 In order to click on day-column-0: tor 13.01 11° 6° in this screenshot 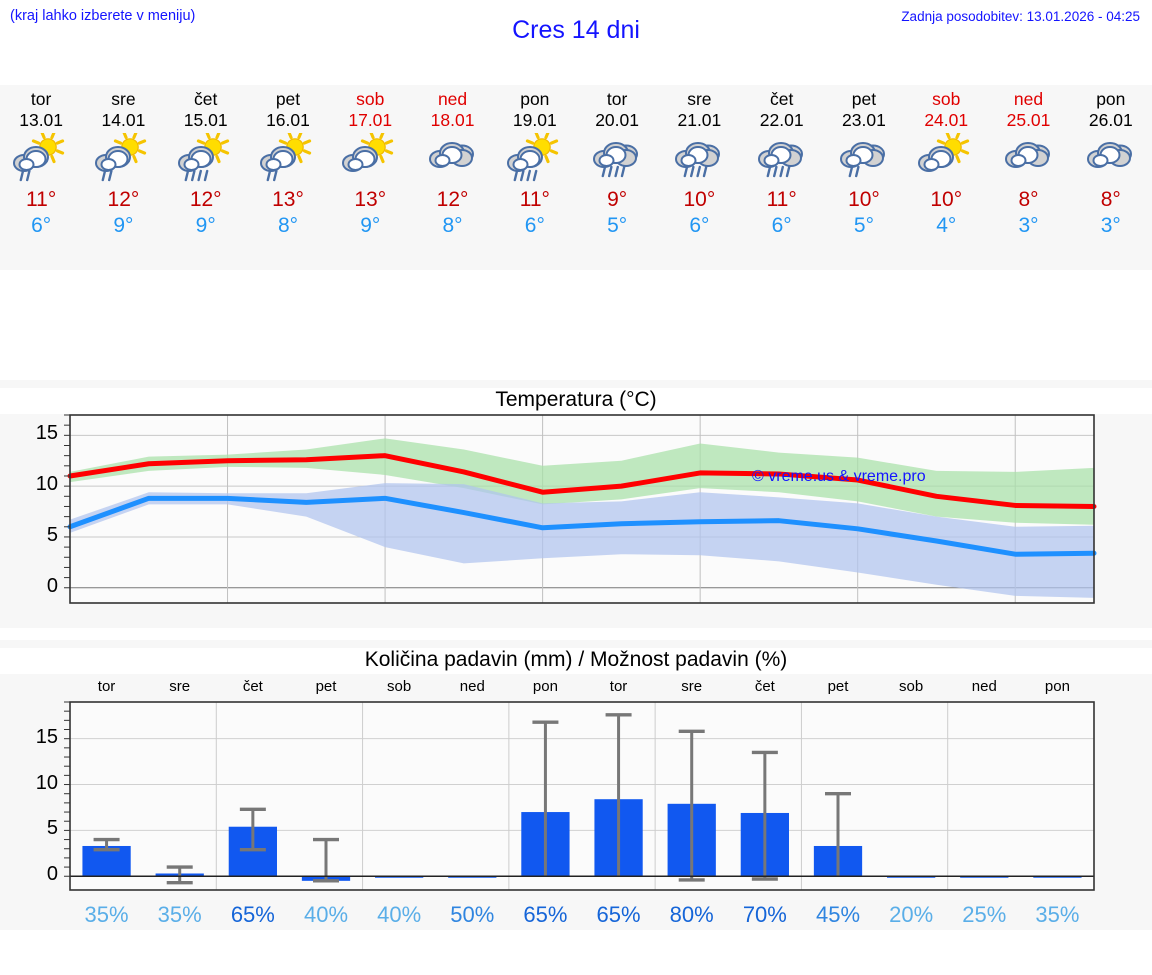, I will do `click(41, 177)`.